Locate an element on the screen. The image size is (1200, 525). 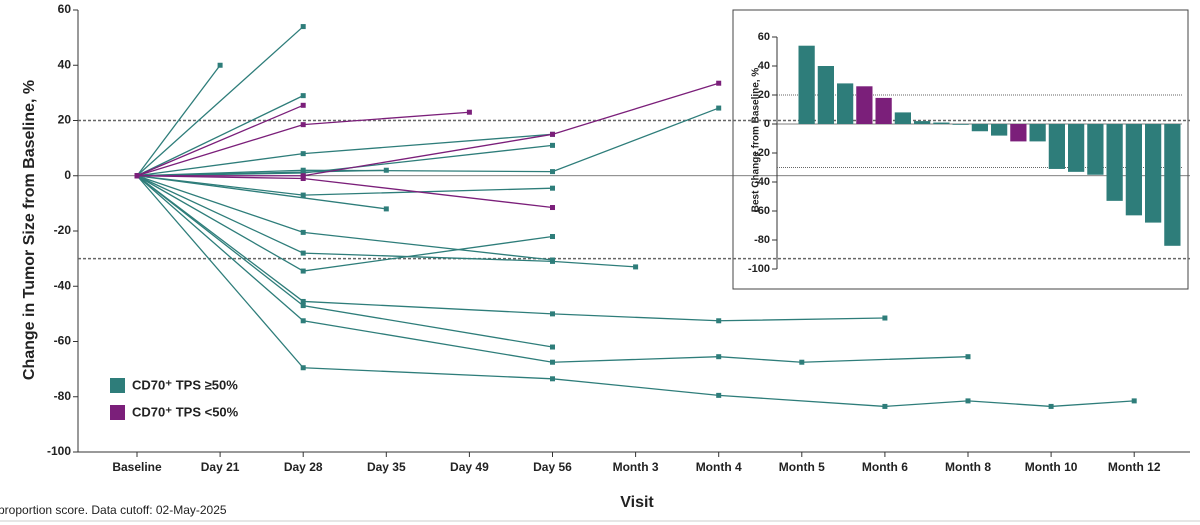
x-tick-label: Month 4 is located at coordinates (719, 467).